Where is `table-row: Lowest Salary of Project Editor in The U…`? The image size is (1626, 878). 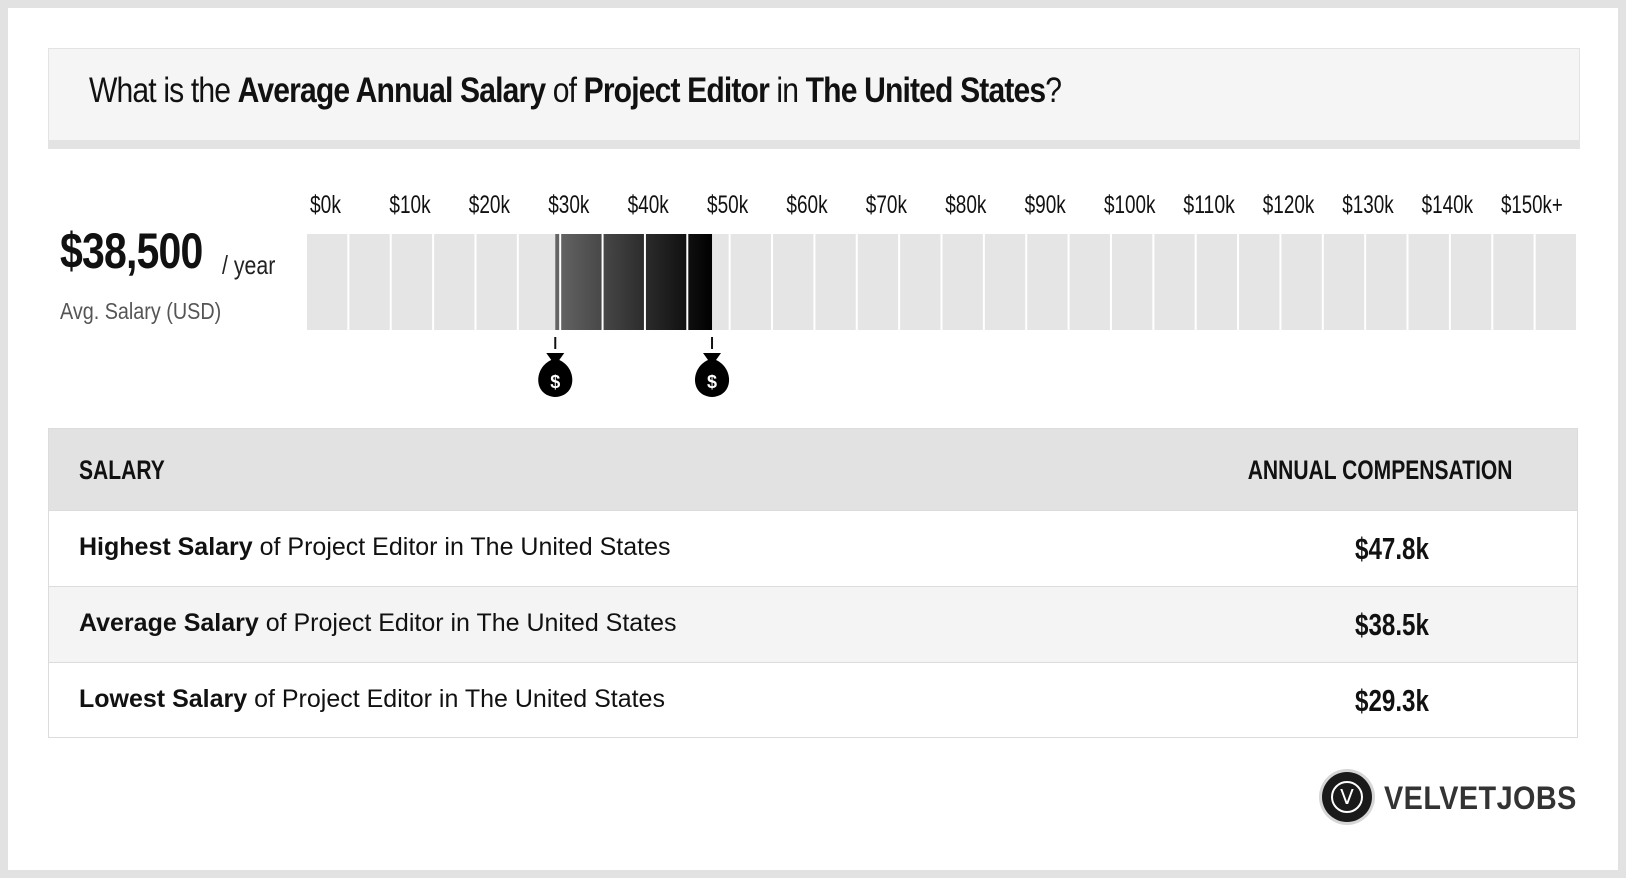
table-row: Lowest Salary of Project Editor in The U… is located at coordinates (813, 700).